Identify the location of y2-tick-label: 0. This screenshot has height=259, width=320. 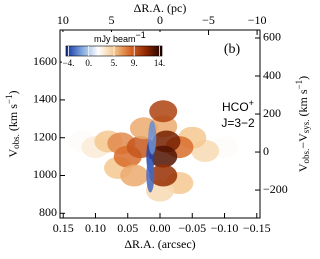
(266, 151).